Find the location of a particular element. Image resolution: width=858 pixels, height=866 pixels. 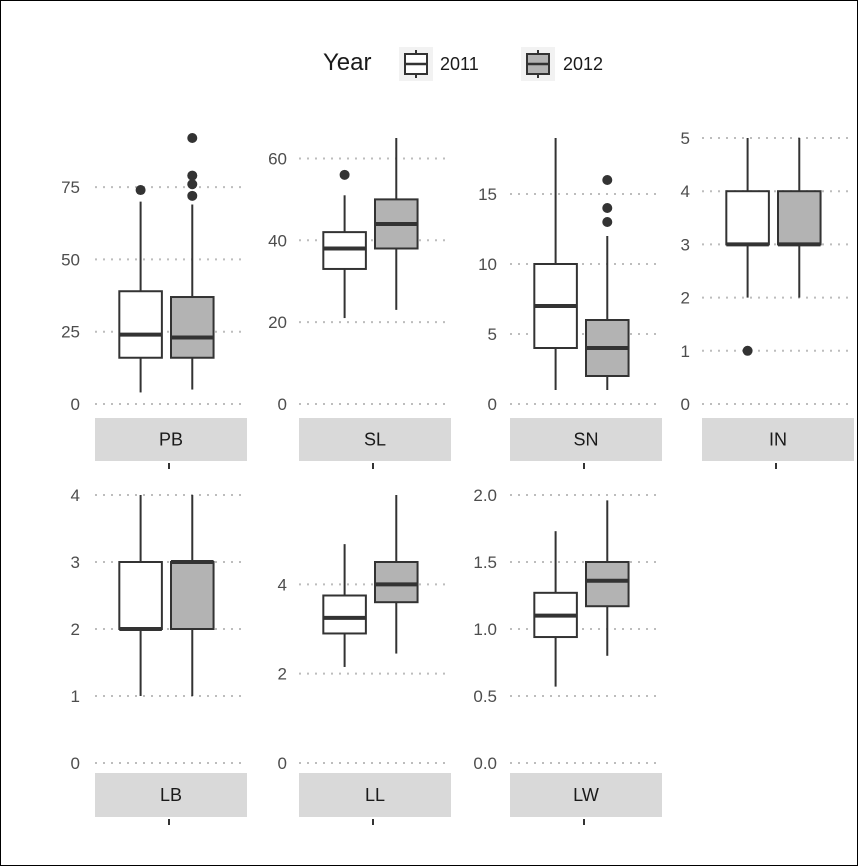

y-tick-label: 10 is located at coordinates (487, 264).